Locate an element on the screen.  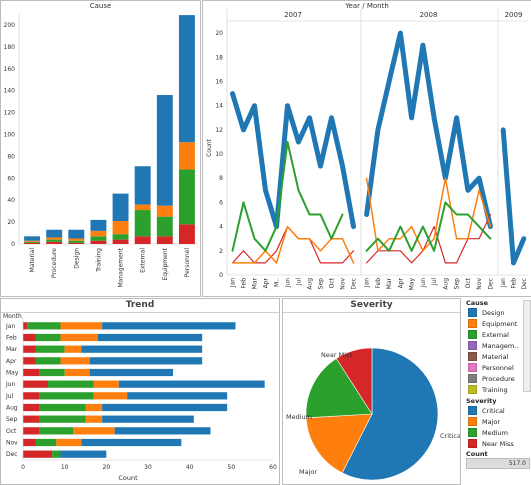
cause-x-tick: Equipment is located at coordinates (165, 263).